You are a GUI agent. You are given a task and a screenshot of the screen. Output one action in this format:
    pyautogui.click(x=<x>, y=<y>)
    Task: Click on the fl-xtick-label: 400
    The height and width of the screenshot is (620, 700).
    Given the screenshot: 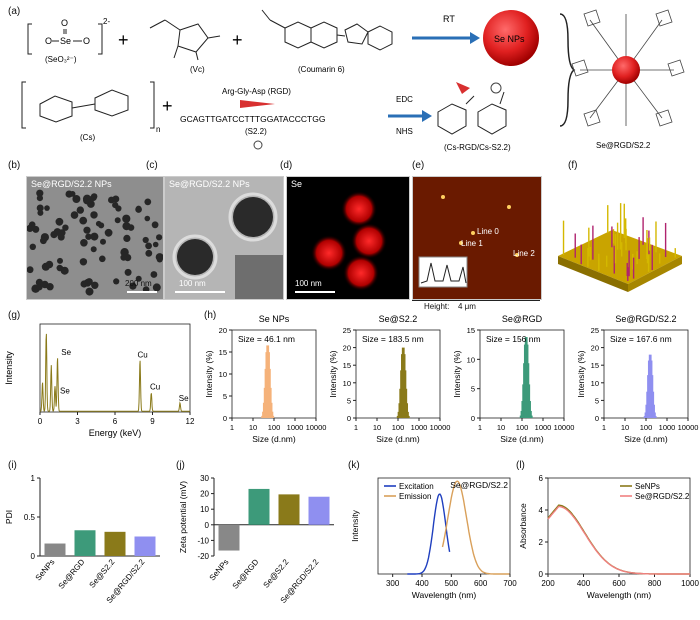 What is the action you would take?
    pyautogui.click(x=422, y=583)
    